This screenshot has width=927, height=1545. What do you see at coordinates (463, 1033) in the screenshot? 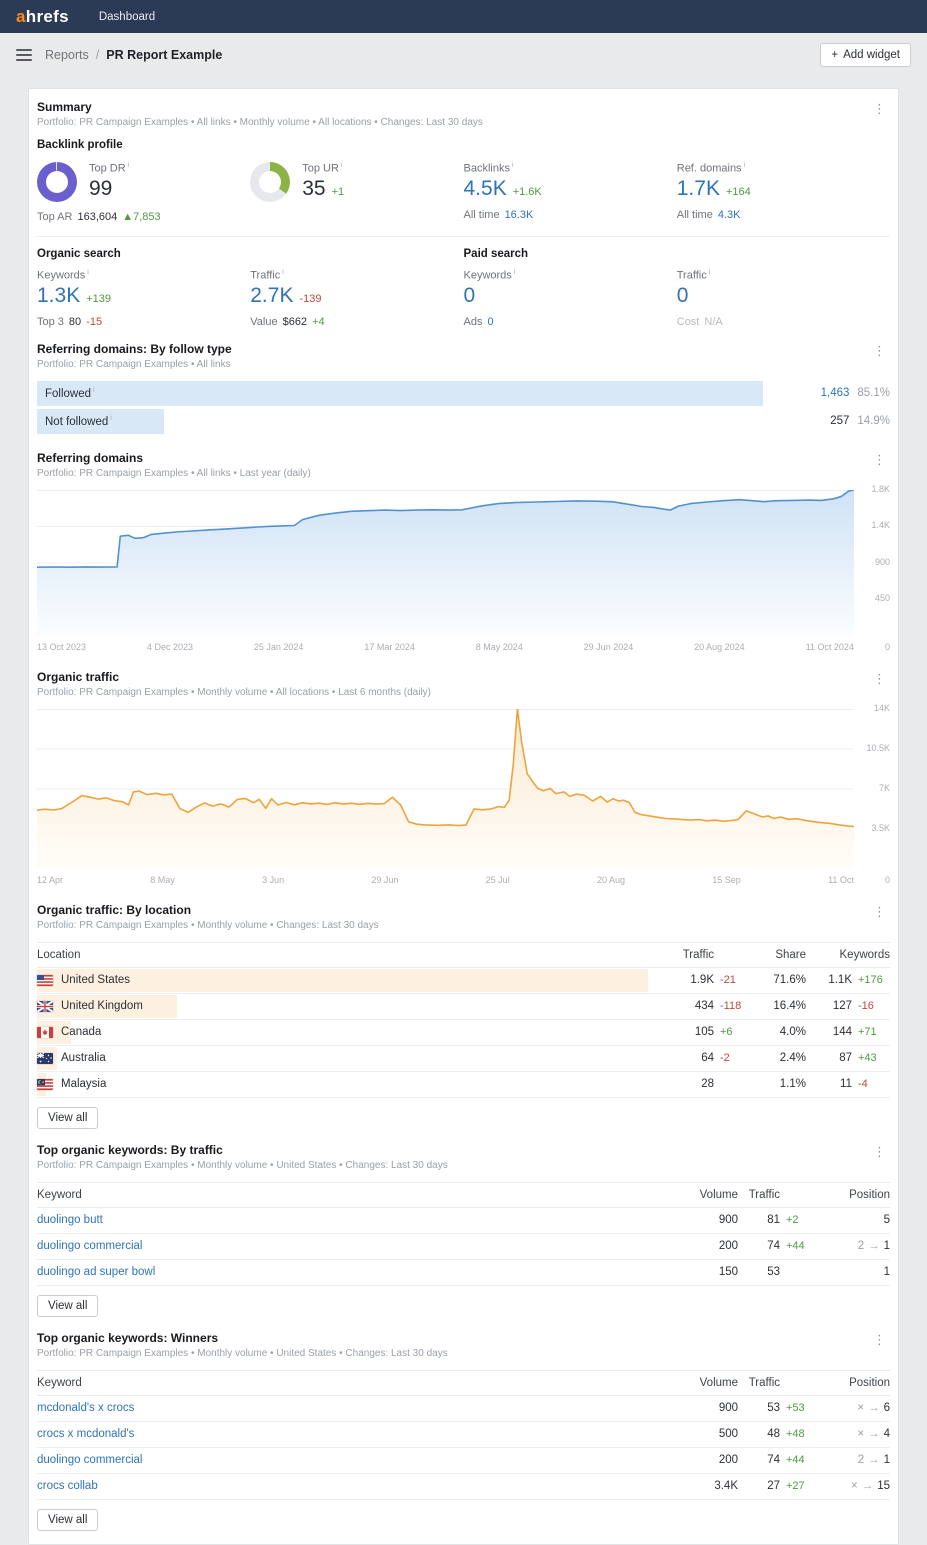
I see `table-row: Canada 105 +6 4.0% 144 +71` at bounding box center [463, 1033].